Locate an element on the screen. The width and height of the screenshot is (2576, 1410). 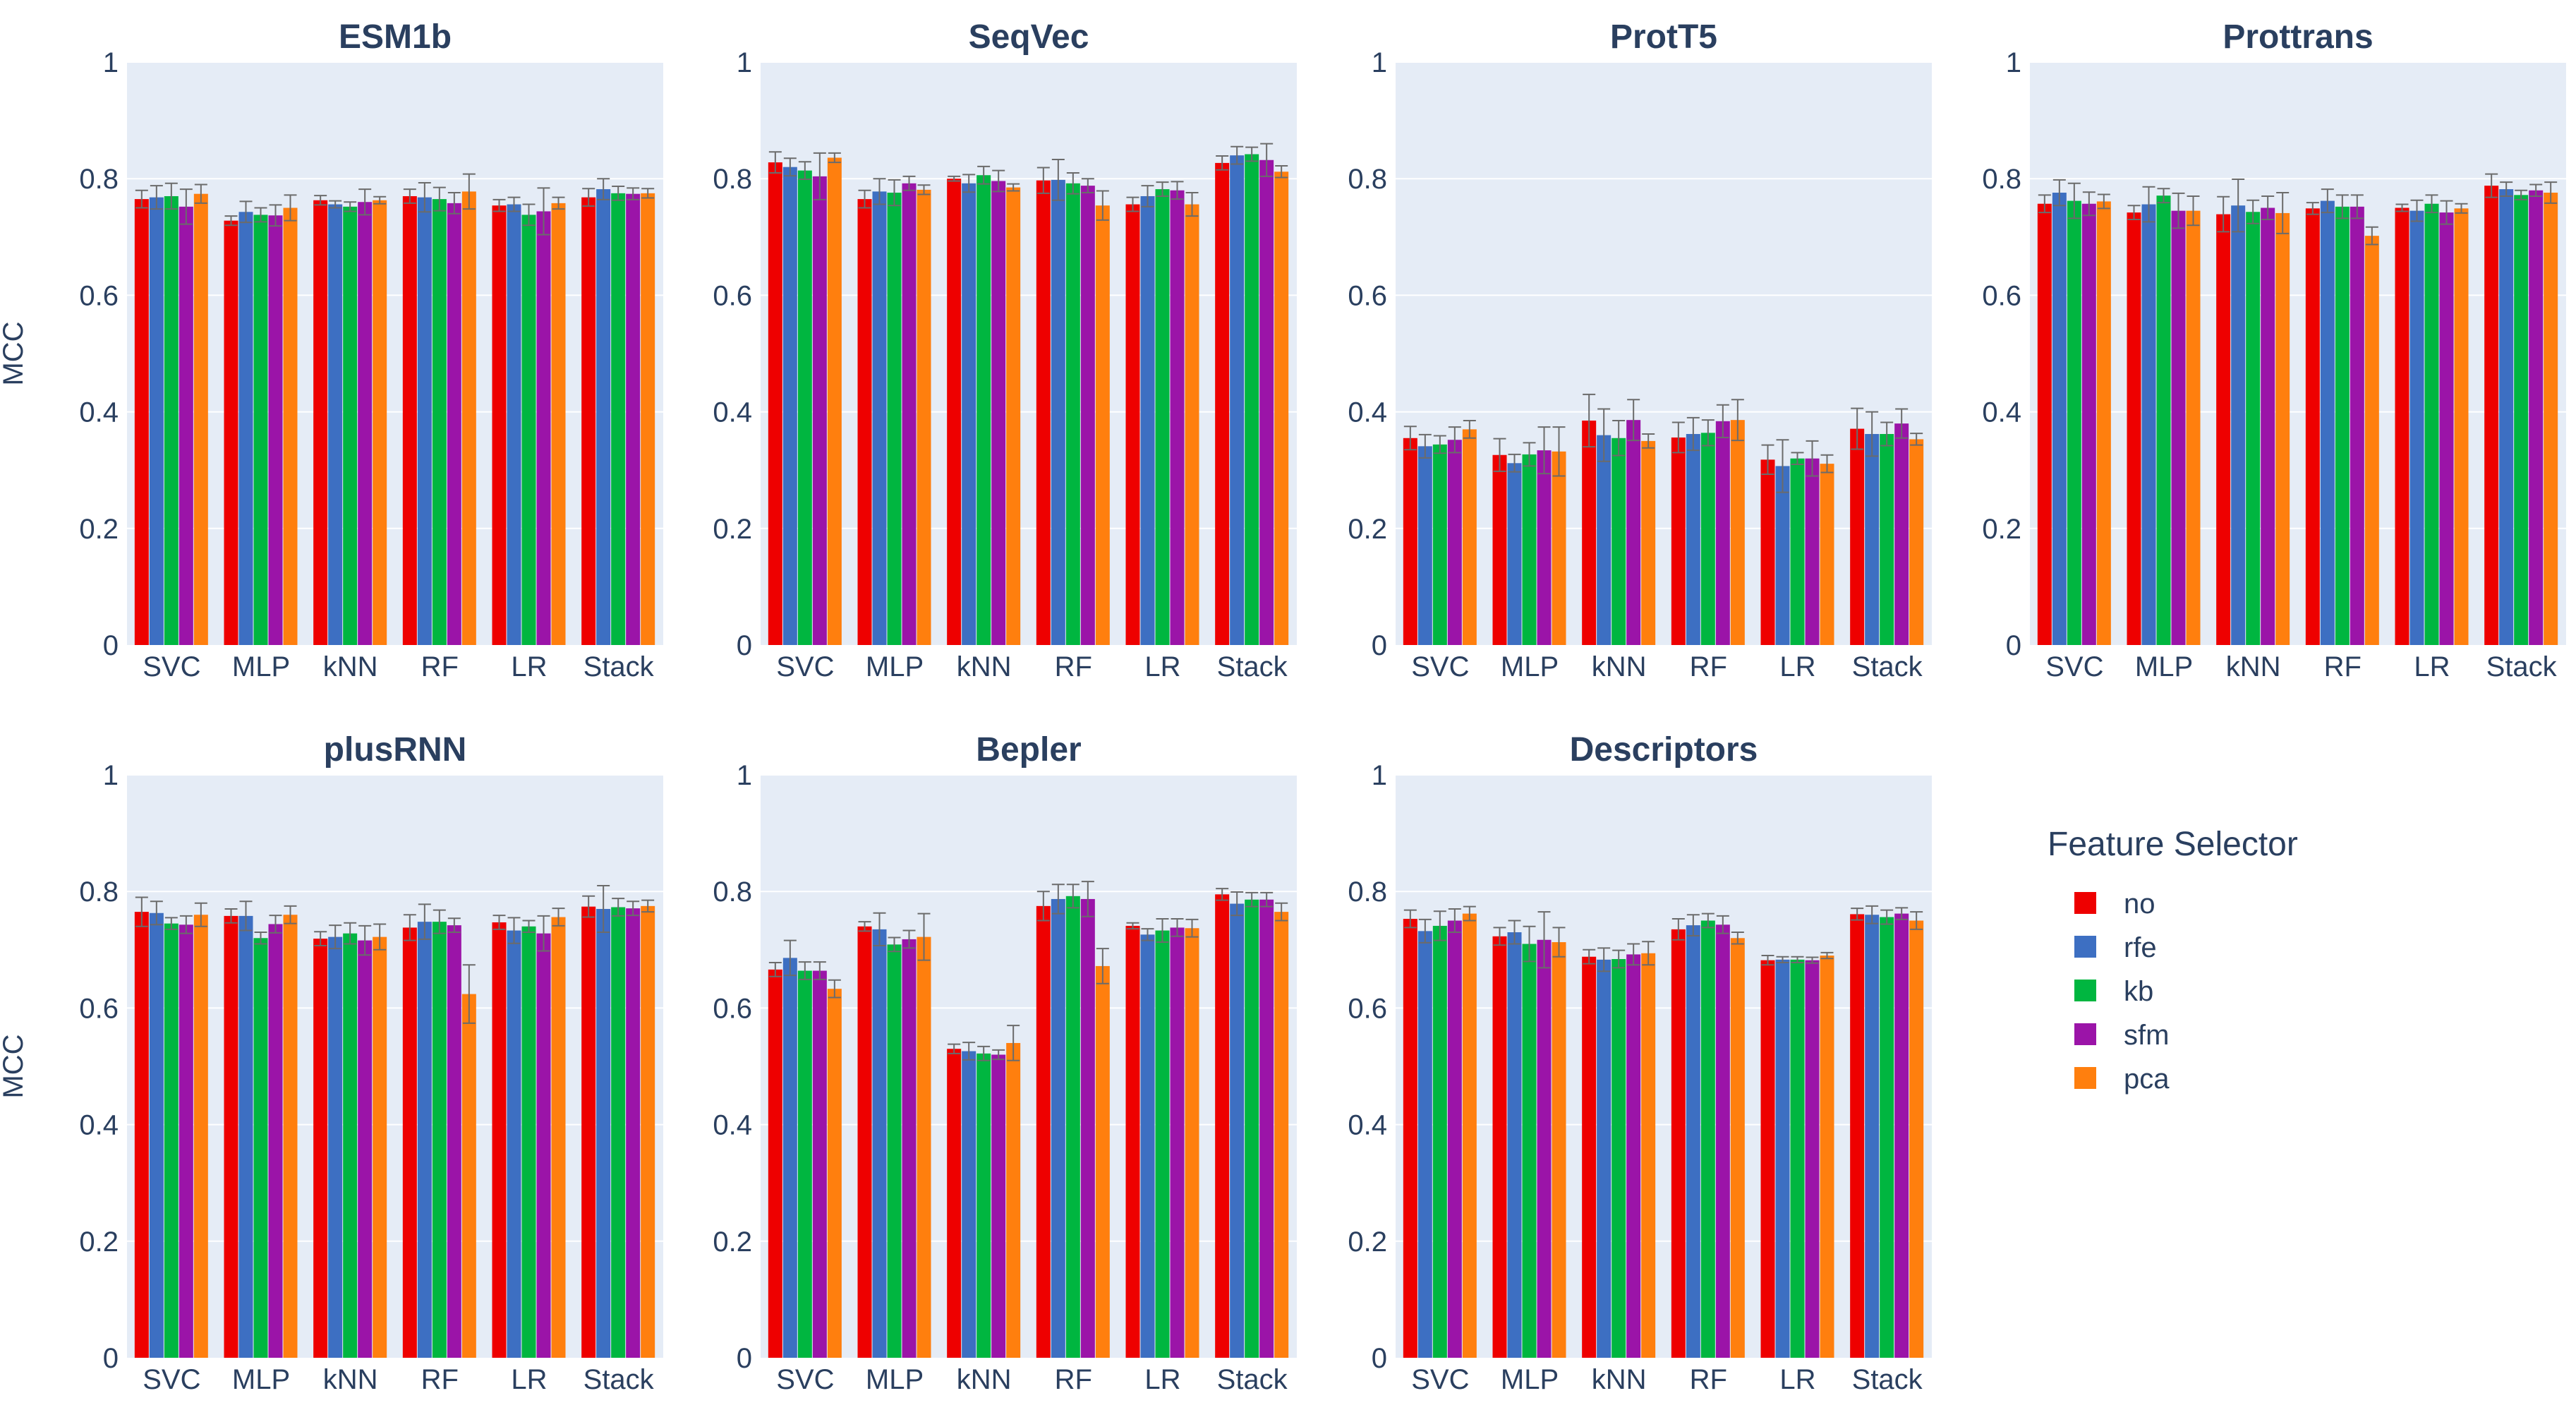
bar-pca-svc is located at coordinates (1469, 1135).